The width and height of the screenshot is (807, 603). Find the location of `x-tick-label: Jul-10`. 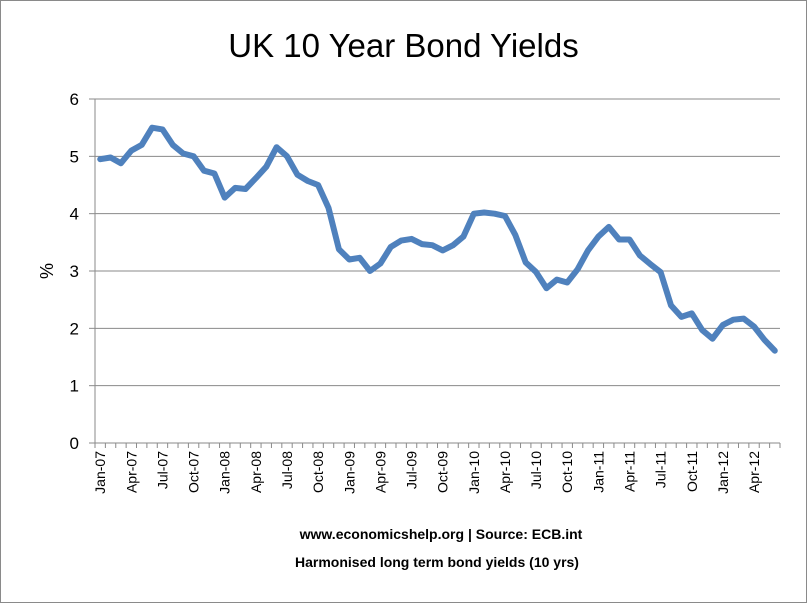

x-tick-label: Jul-10 is located at coordinates (536, 470).